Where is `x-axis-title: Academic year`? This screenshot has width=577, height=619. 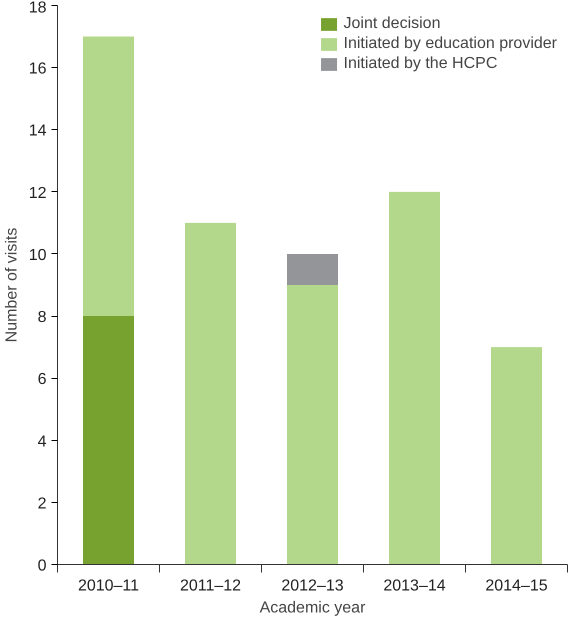
x-axis-title: Academic year is located at coordinates (313, 608).